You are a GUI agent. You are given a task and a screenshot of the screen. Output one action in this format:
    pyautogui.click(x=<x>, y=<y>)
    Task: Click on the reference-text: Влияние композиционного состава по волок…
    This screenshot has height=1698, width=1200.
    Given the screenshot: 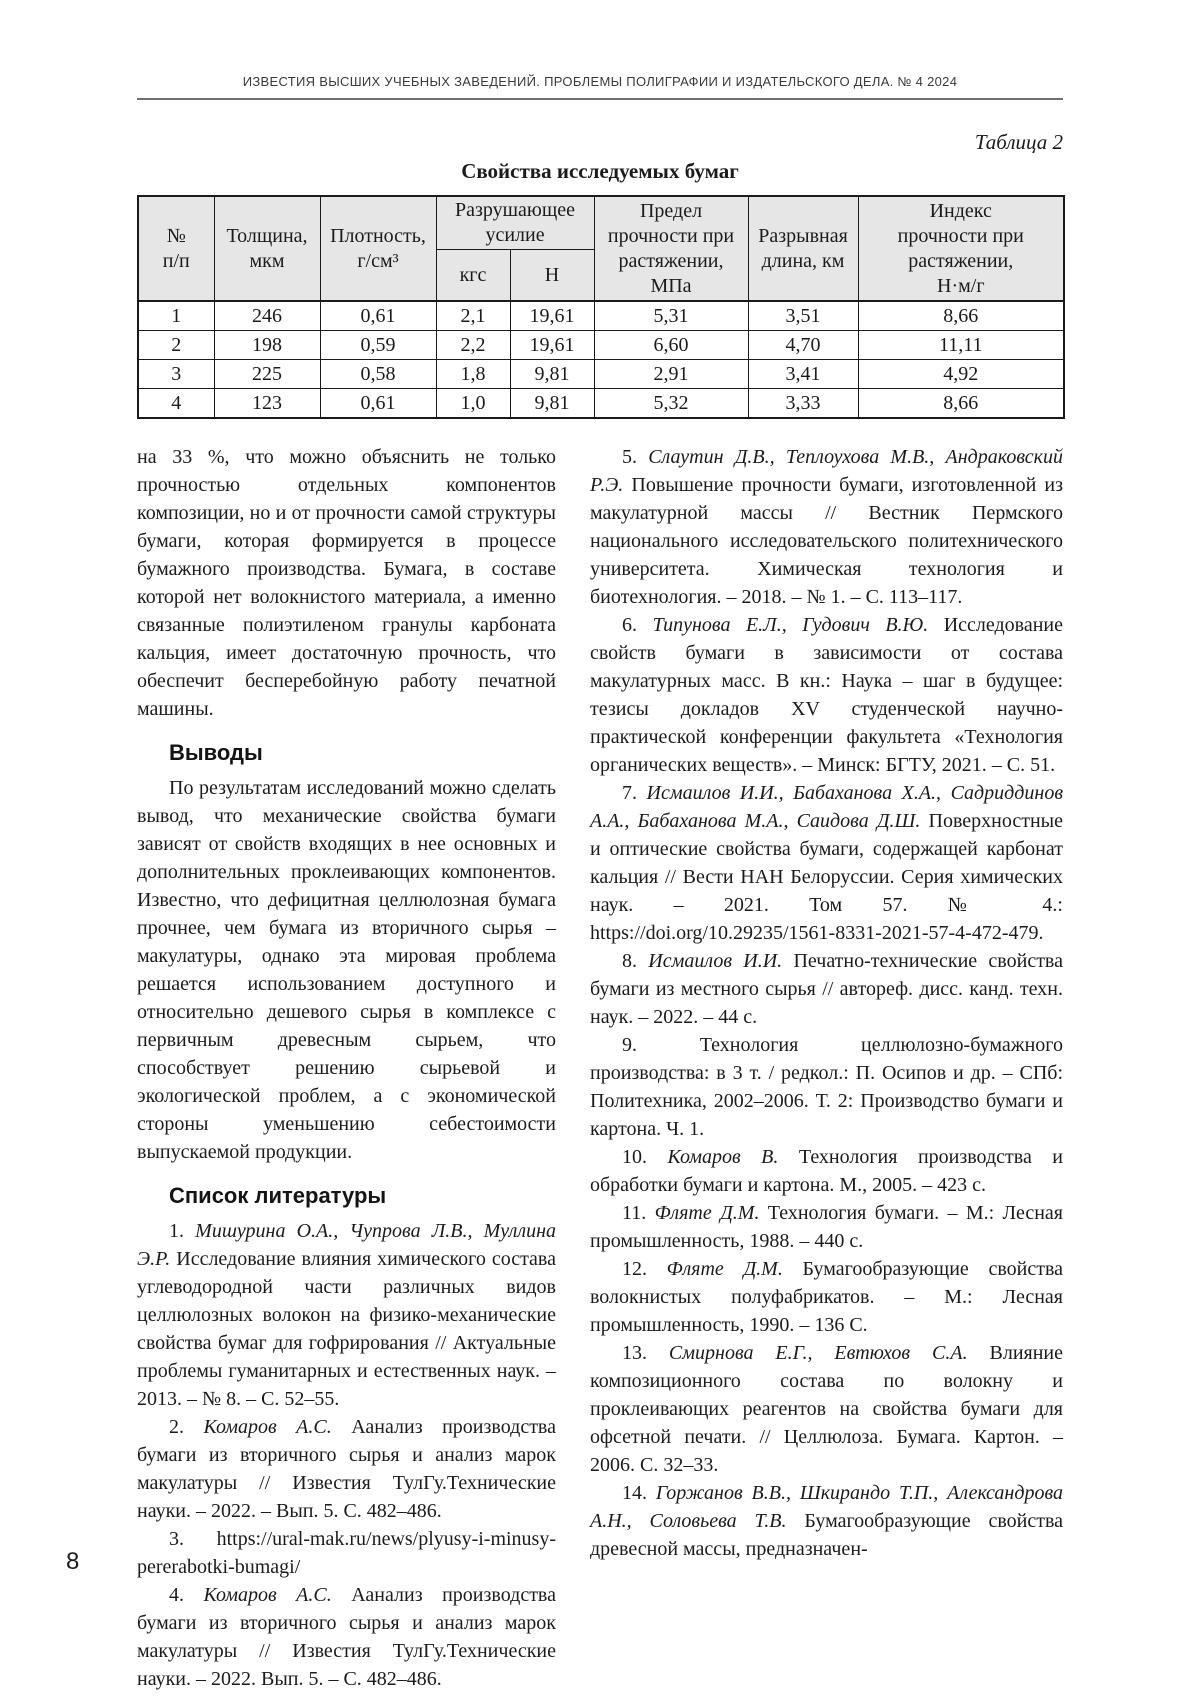 What is the action you would take?
    pyautogui.click(x=827, y=1409)
    